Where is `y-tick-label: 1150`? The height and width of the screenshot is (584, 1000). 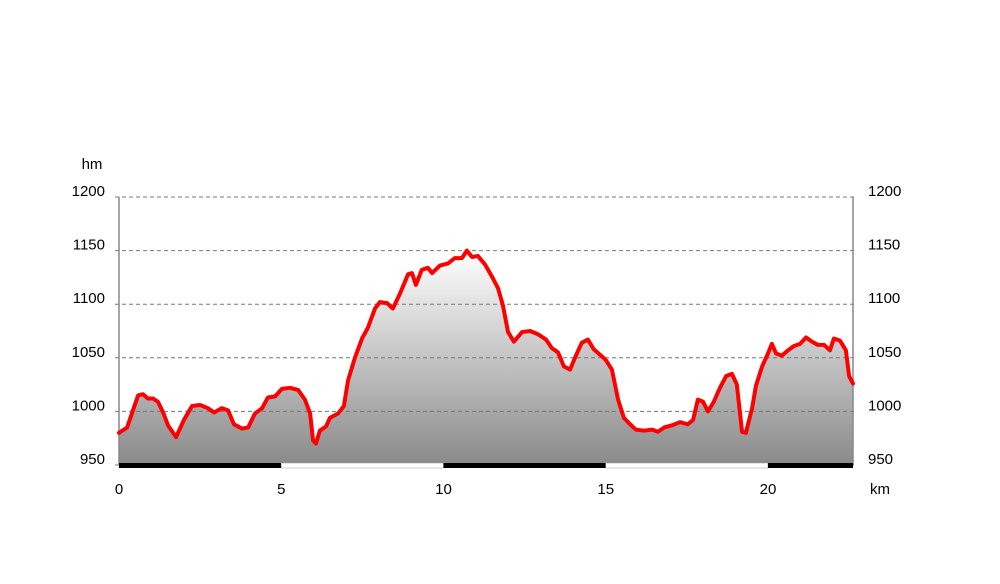
y-tick-label: 1150 is located at coordinates (89, 245).